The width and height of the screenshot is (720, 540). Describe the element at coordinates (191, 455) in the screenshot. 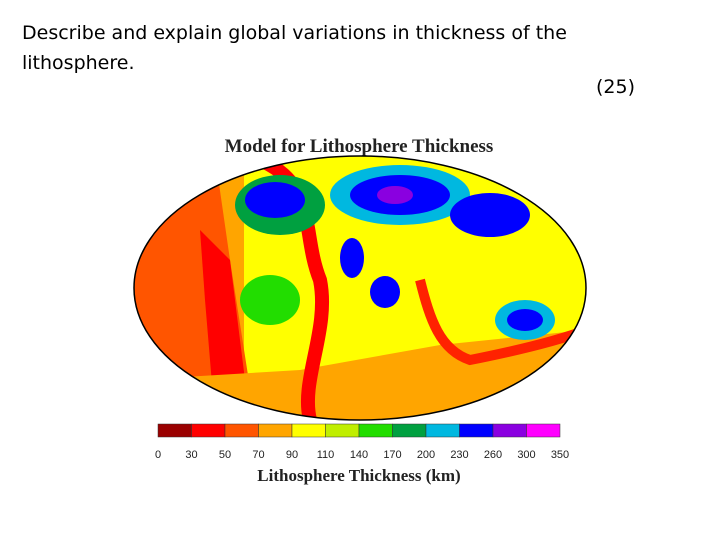

I see `colorbar-tick-label: 30` at that location.